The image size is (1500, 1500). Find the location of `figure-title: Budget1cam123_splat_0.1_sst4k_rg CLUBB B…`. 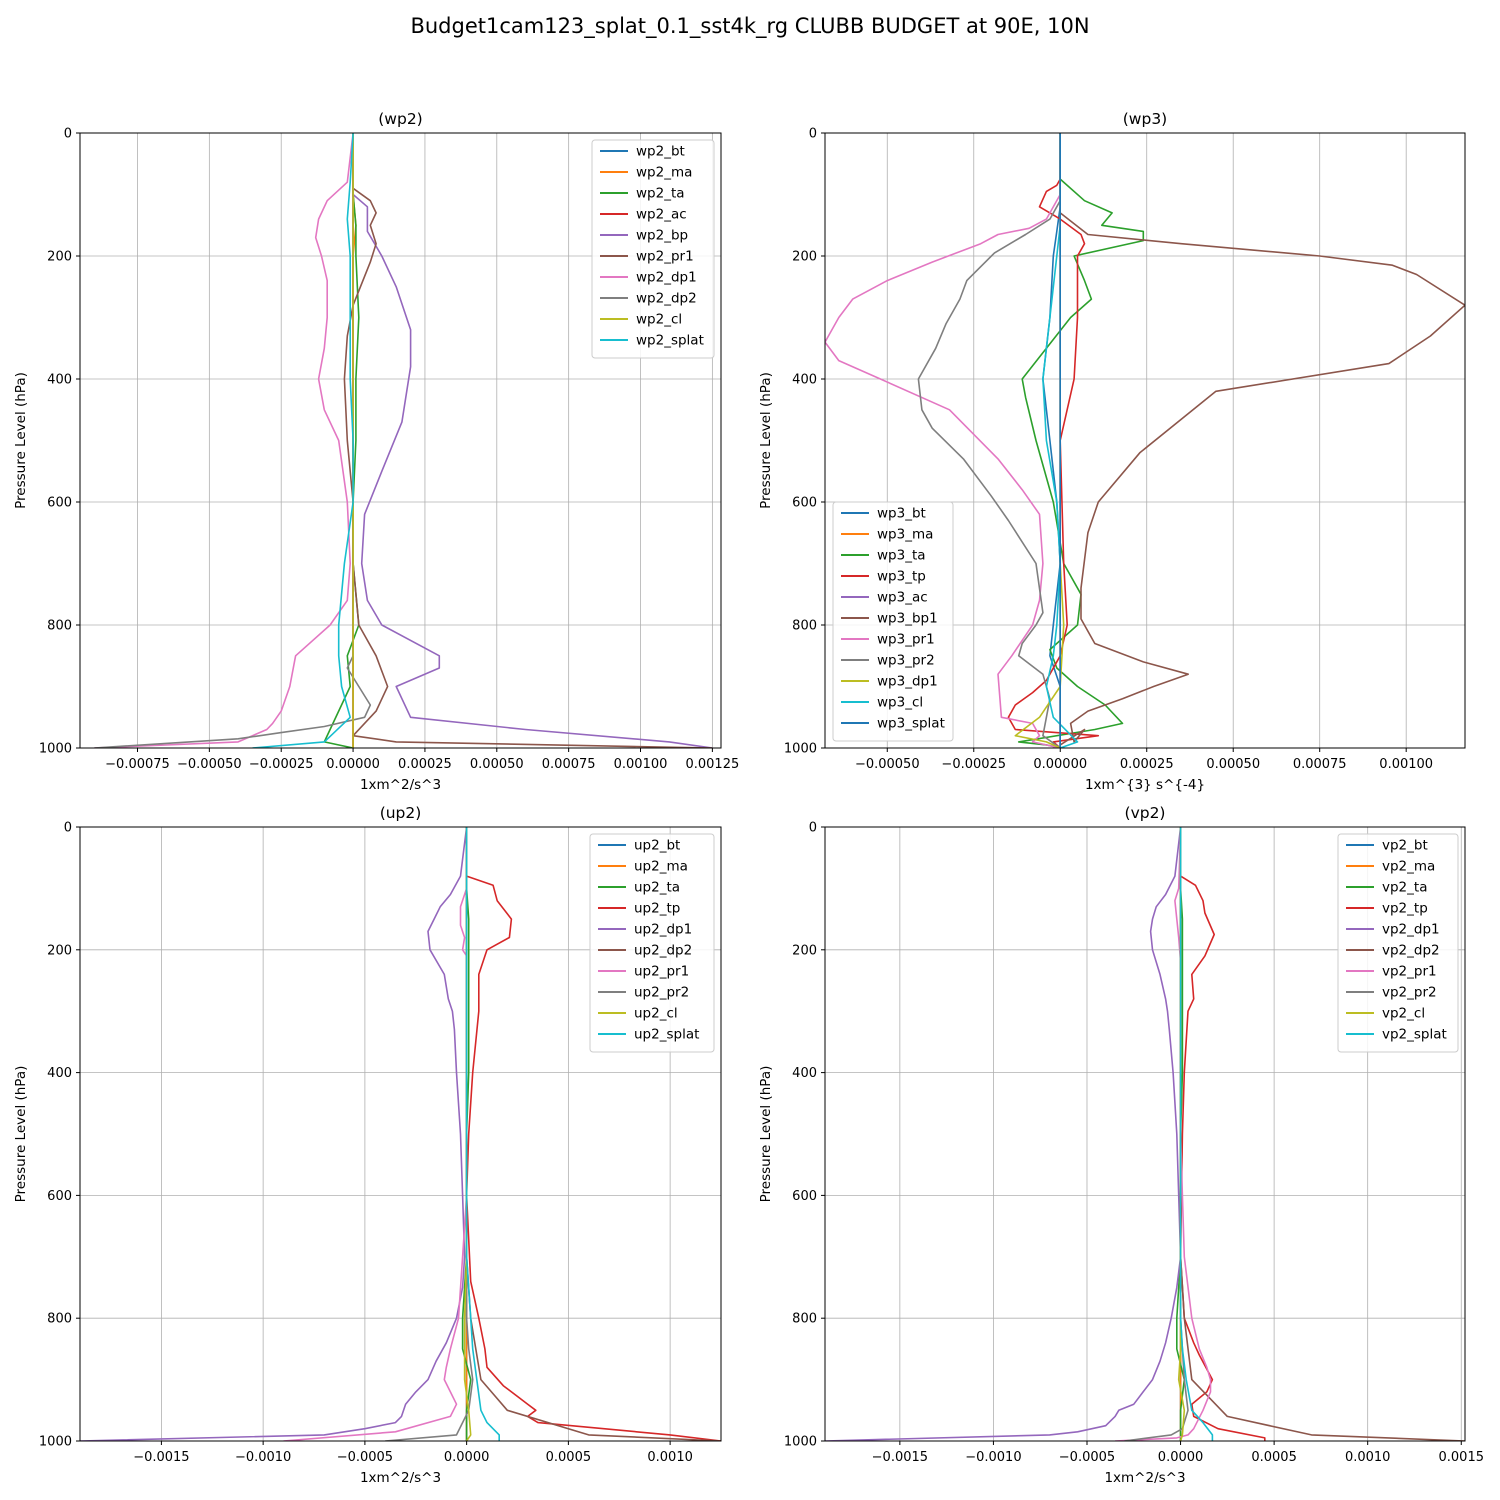

figure-title: Budget1cam123_splat_0.1_sst4k_rg CLUBB B… is located at coordinates (750, 26).